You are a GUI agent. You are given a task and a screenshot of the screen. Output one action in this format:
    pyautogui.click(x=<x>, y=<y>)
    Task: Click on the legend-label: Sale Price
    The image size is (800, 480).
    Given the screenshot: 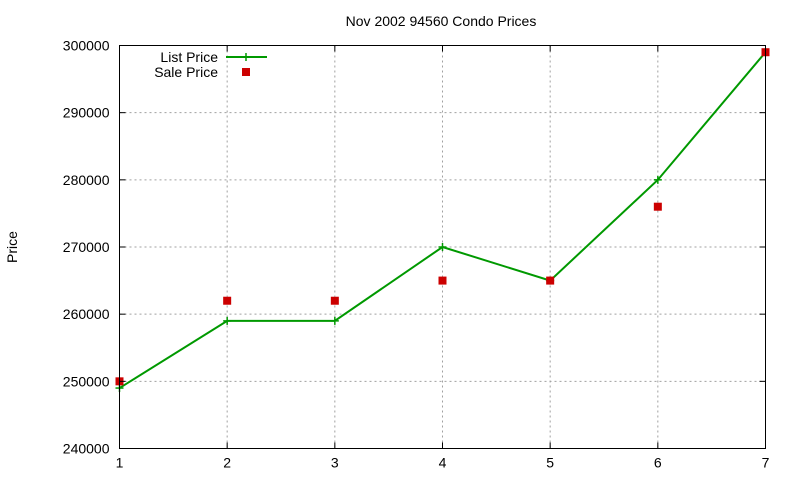 What is the action you would take?
    pyautogui.click(x=186, y=72)
    